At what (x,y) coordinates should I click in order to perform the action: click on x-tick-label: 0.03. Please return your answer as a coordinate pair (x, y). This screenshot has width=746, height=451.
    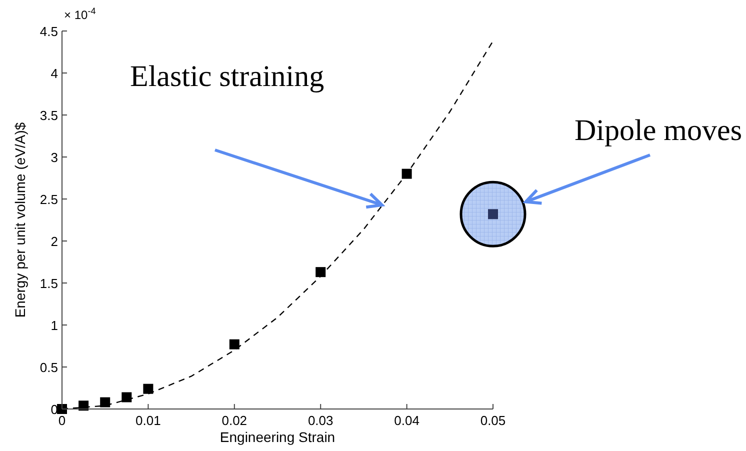
    Looking at the image, I should click on (321, 420).